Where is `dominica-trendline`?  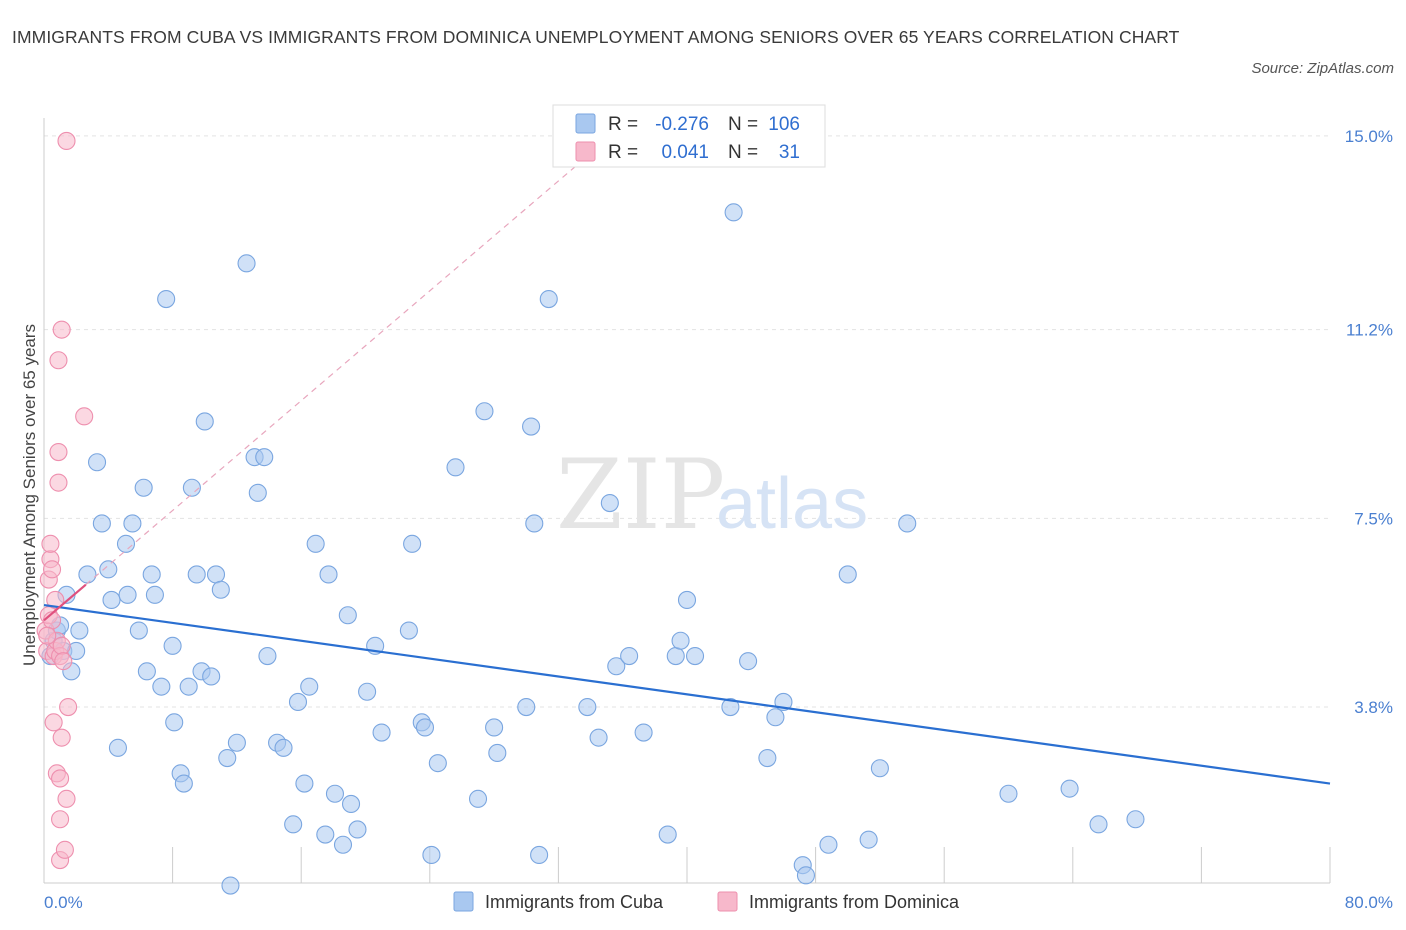 dominica-trendline is located at coordinates (65, 602).